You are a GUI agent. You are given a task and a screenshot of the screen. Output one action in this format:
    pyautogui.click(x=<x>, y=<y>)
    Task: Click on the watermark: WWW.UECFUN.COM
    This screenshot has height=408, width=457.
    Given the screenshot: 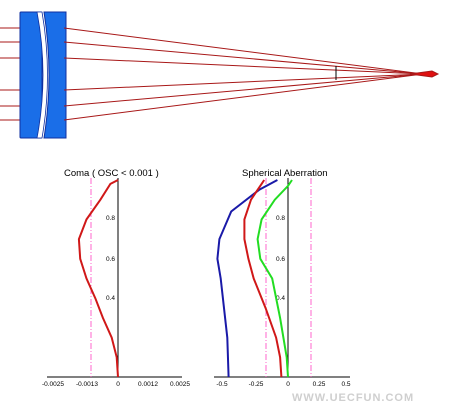 What is the action you would take?
    pyautogui.click(x=353, y=398)
    